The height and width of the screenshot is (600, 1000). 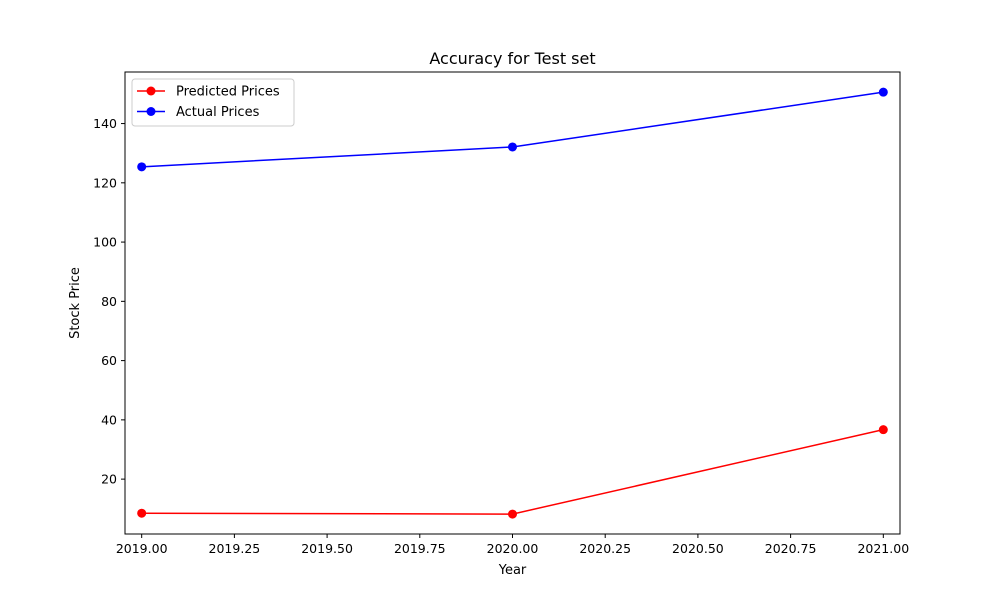 I want to click on legend-label: Actual Prices, so click(x=218, y=112).